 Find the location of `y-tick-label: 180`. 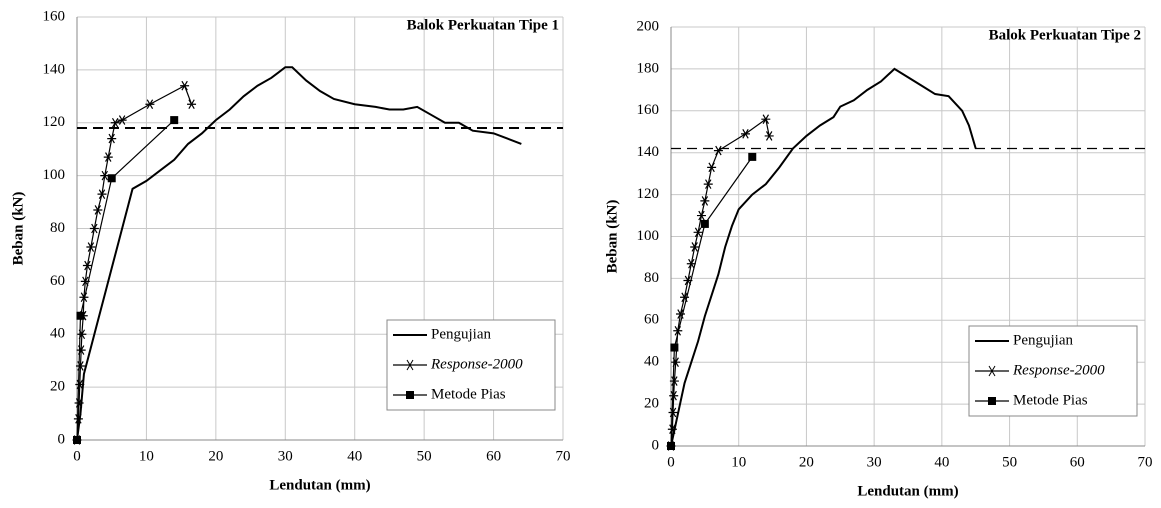

y-tick-label: 180 is located at coordinates (648, 68).